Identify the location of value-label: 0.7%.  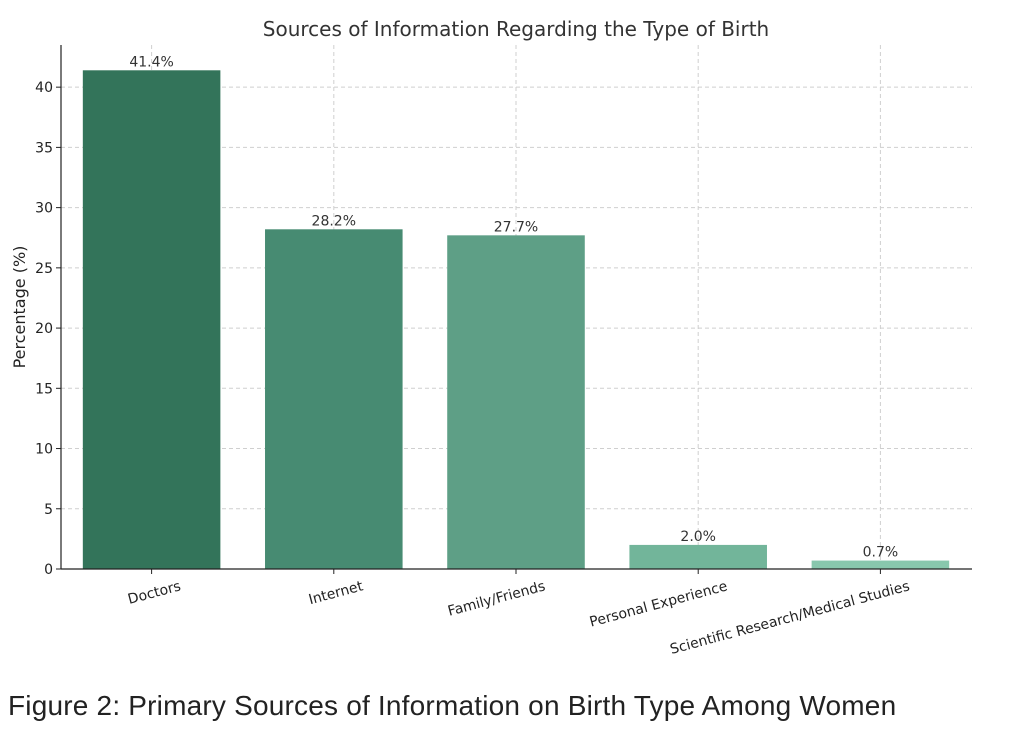
(881, 553).